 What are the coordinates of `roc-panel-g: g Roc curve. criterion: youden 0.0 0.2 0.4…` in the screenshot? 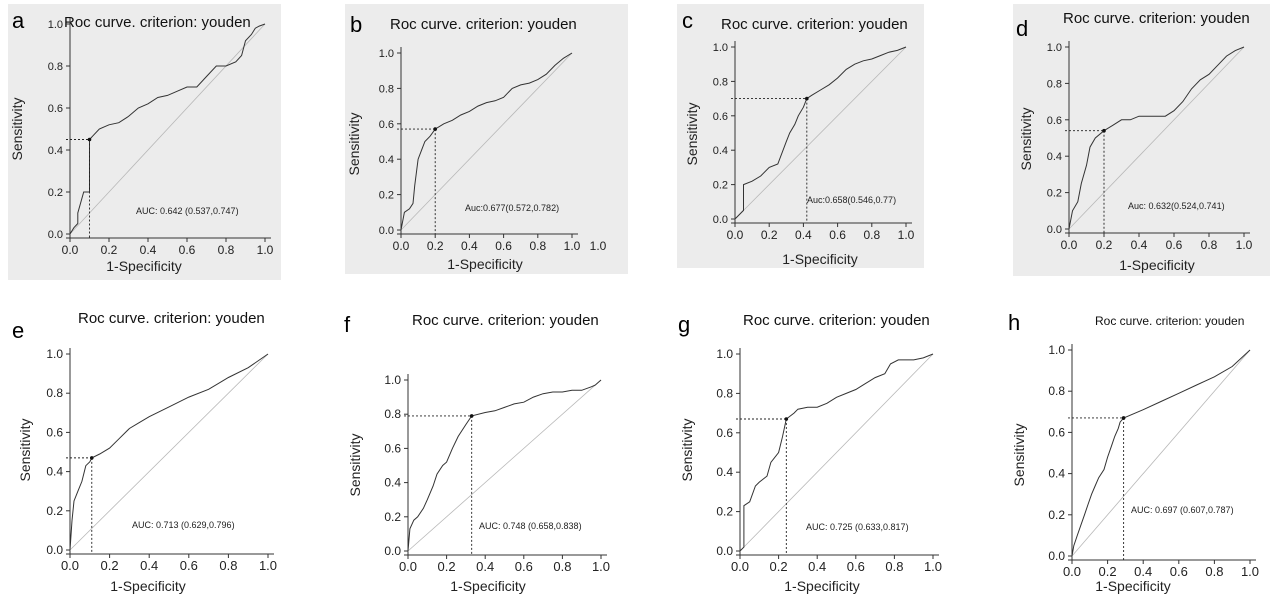 It's located at (810, 448).